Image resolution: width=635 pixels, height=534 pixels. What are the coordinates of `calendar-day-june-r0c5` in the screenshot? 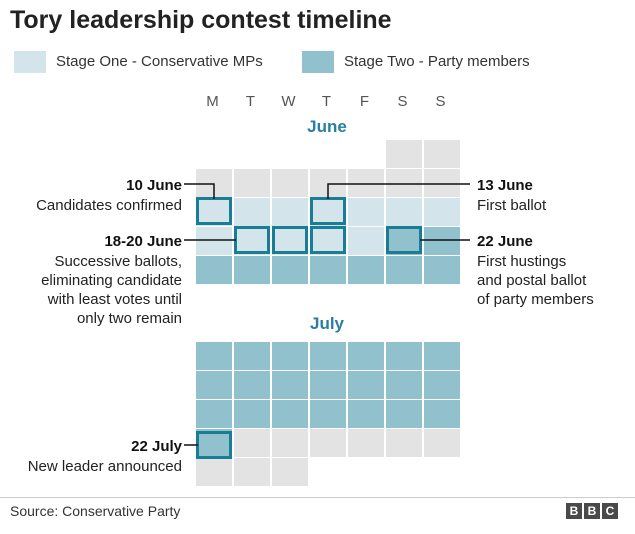 It's located at (404, 154).